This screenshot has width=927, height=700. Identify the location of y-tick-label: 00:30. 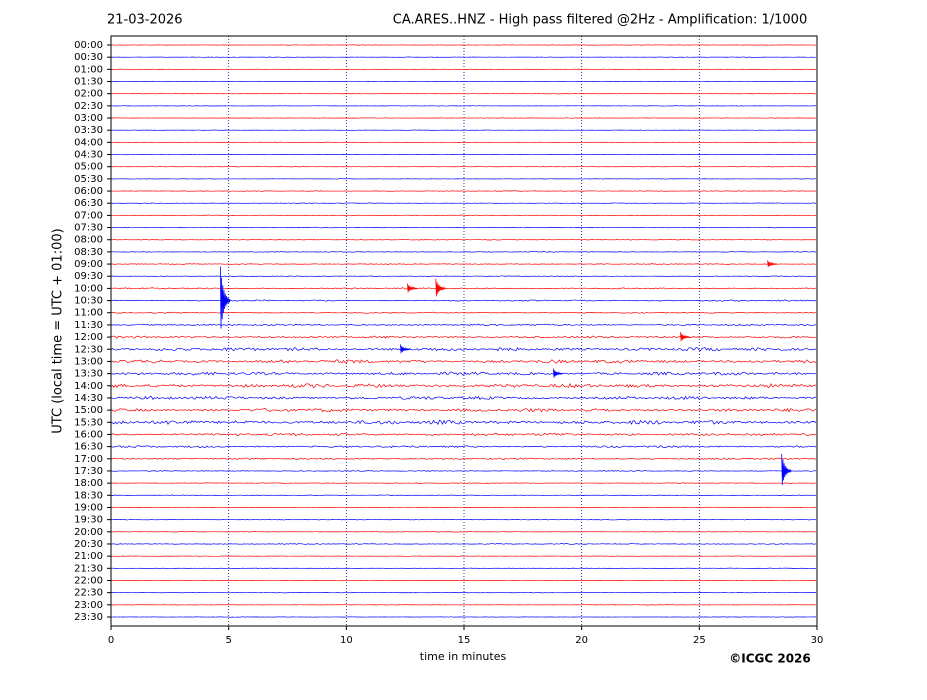
(88, 57).